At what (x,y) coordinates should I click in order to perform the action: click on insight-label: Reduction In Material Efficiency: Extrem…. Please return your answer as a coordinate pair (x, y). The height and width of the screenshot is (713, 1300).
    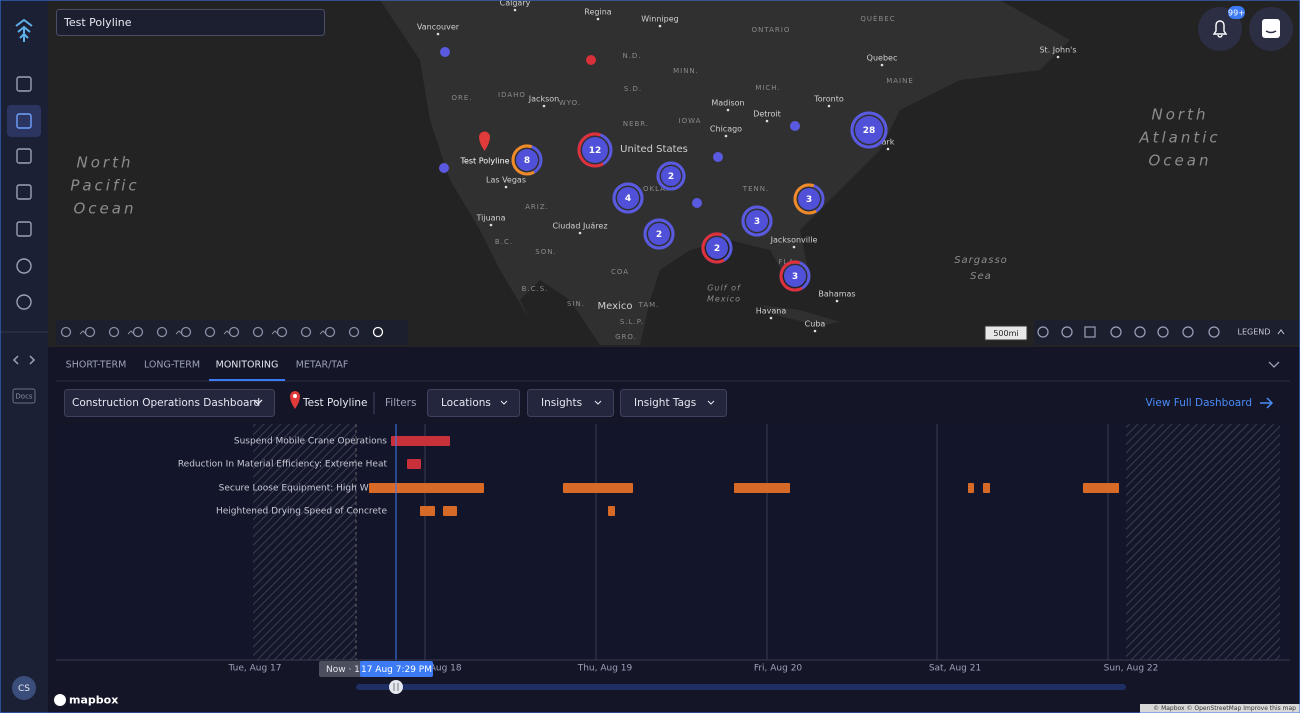
    Looking at the image, I should click on (283, 465).